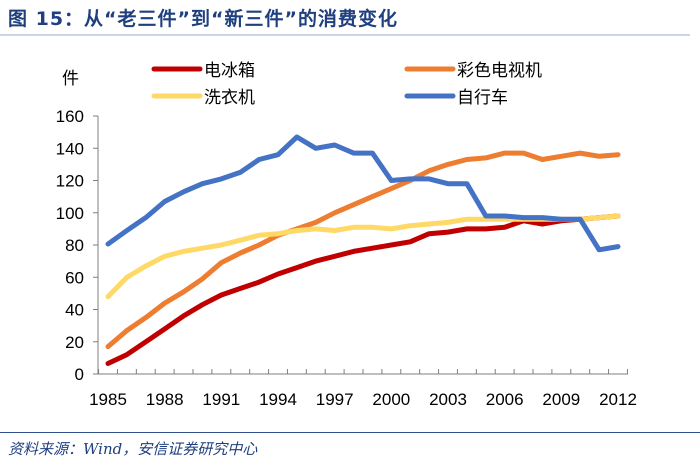 Image resolution: width=700 pixels, height=466 pixels. I want to click on x-tick-label: 2009, so click(561, 399).